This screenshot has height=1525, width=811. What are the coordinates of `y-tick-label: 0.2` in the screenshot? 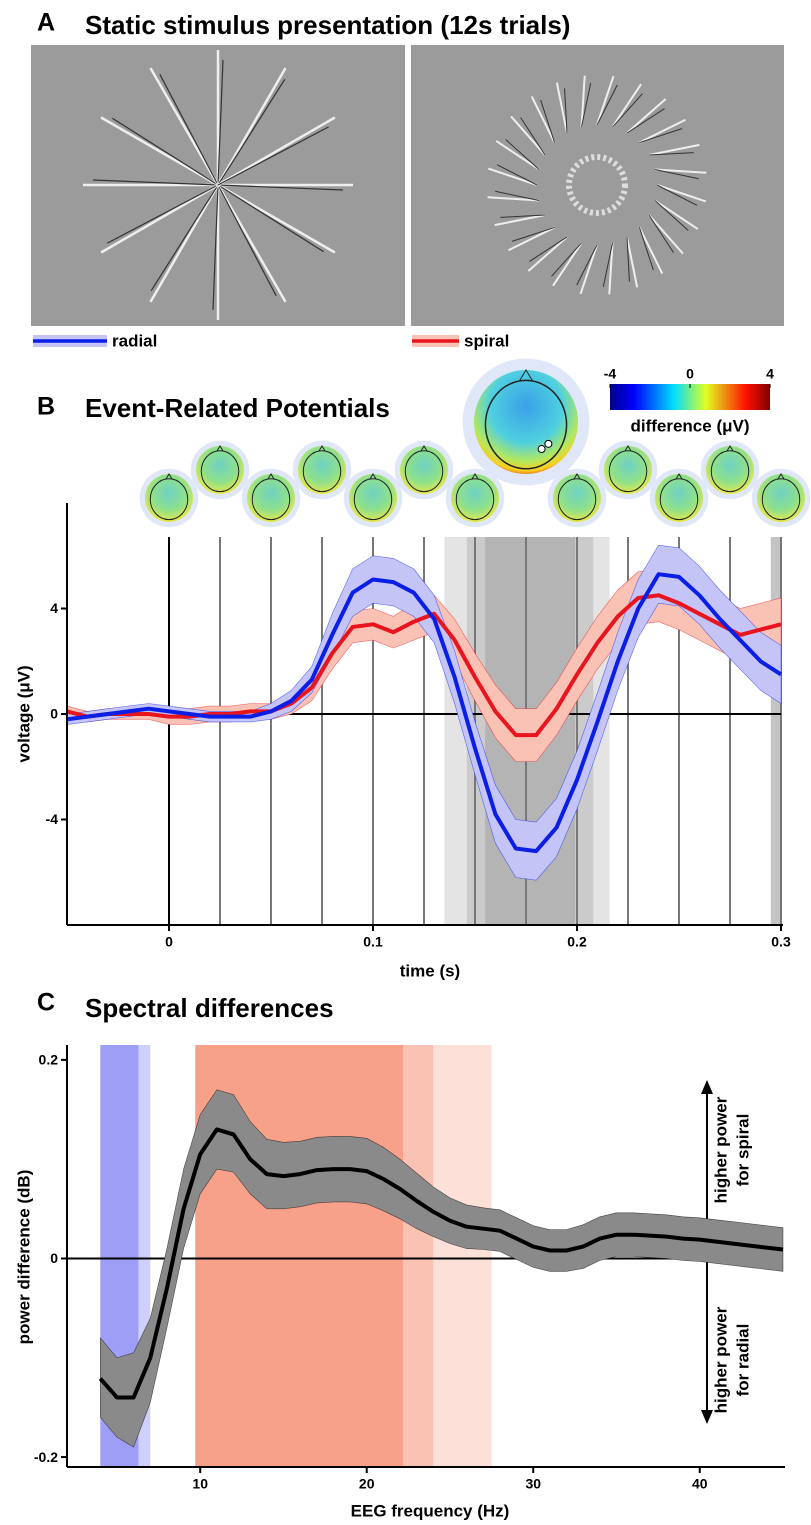 It's located at (49, 1060).